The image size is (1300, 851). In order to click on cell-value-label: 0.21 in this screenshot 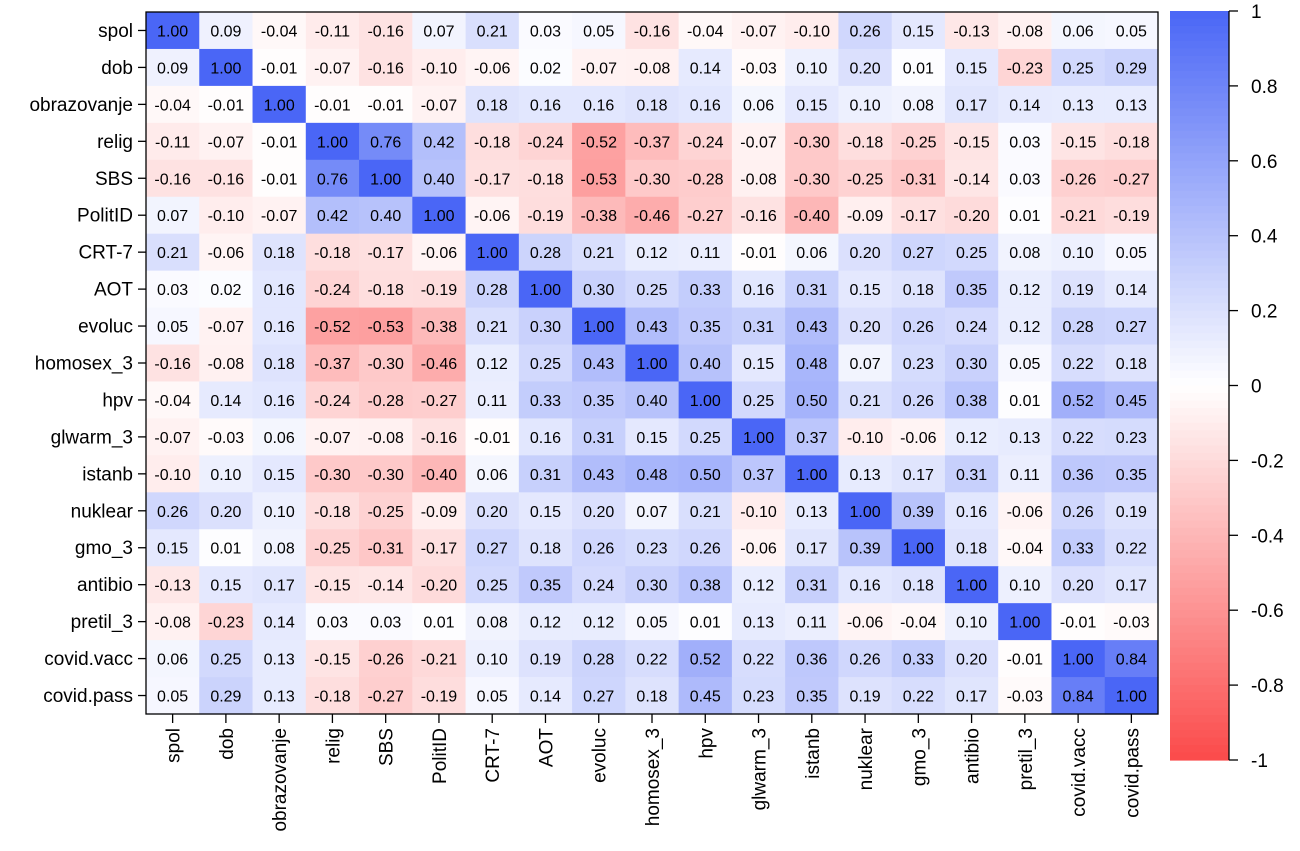, I will do `click(492, 327)`.